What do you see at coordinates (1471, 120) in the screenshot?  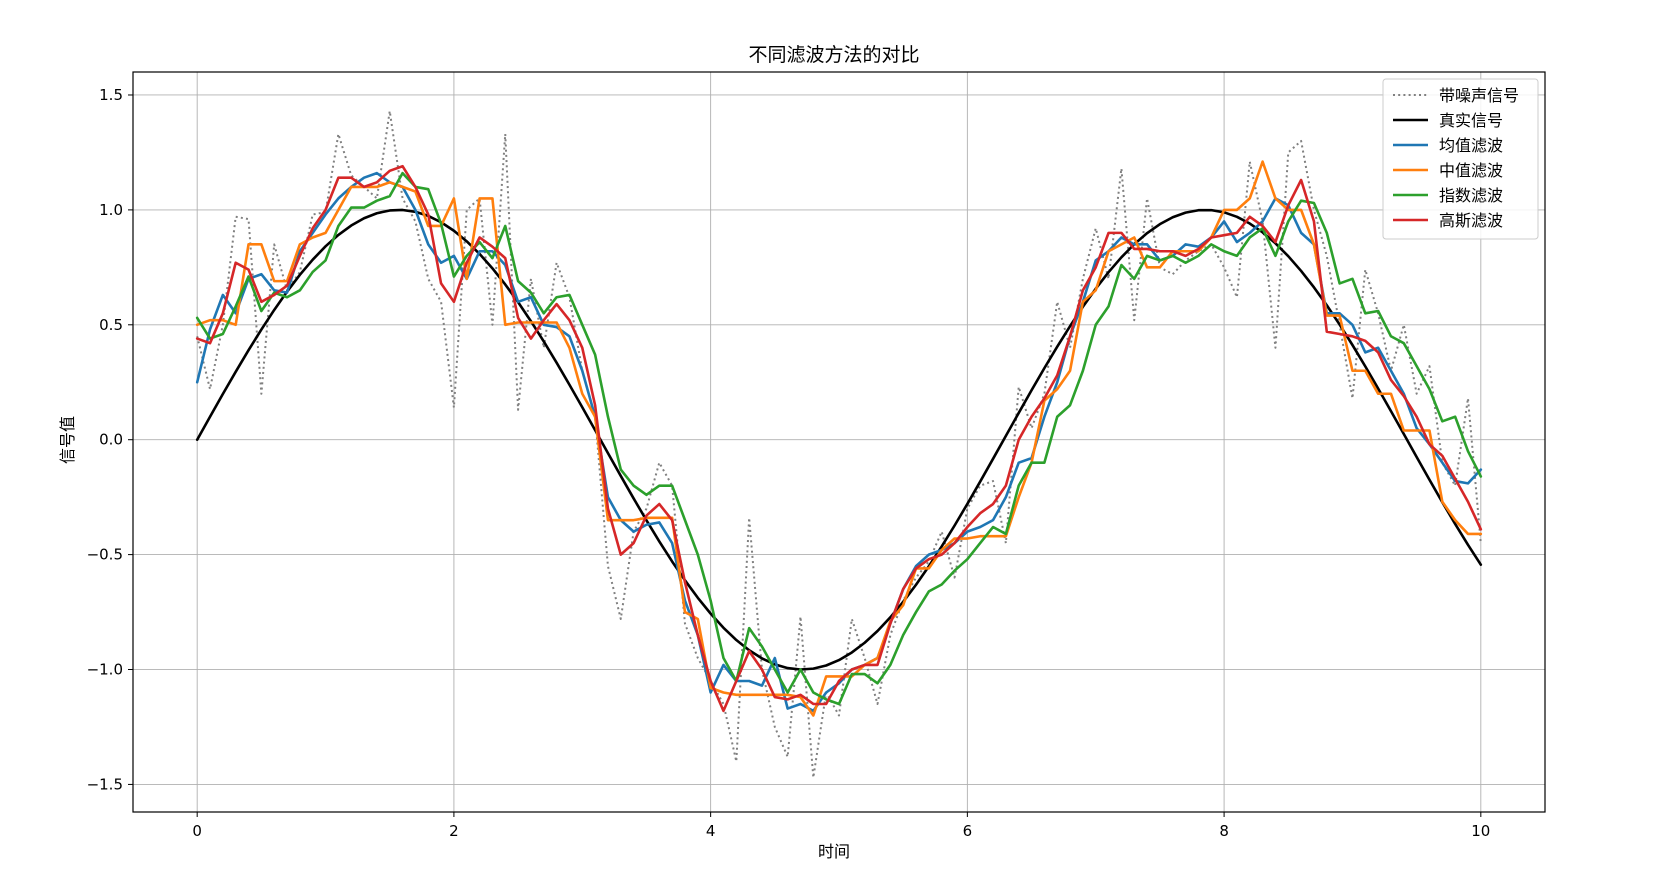 I see `legend-label: 真实信号` at bounding box center [1471, 120].